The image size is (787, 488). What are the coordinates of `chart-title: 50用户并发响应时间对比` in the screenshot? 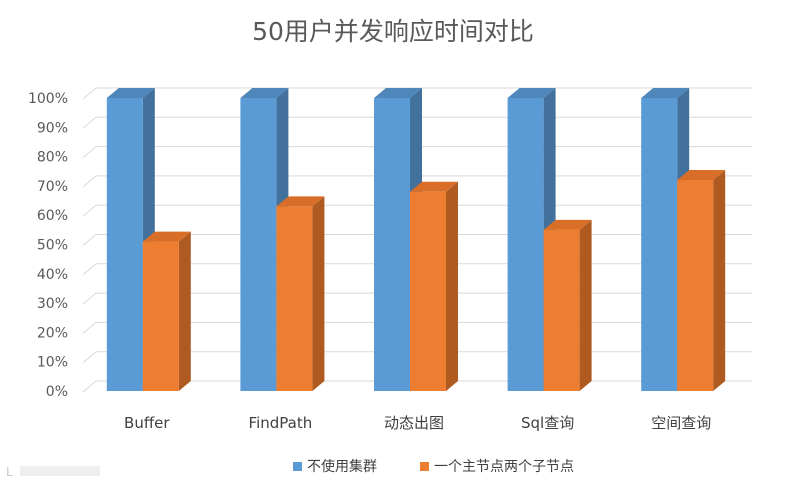 It's located at (393, 31).